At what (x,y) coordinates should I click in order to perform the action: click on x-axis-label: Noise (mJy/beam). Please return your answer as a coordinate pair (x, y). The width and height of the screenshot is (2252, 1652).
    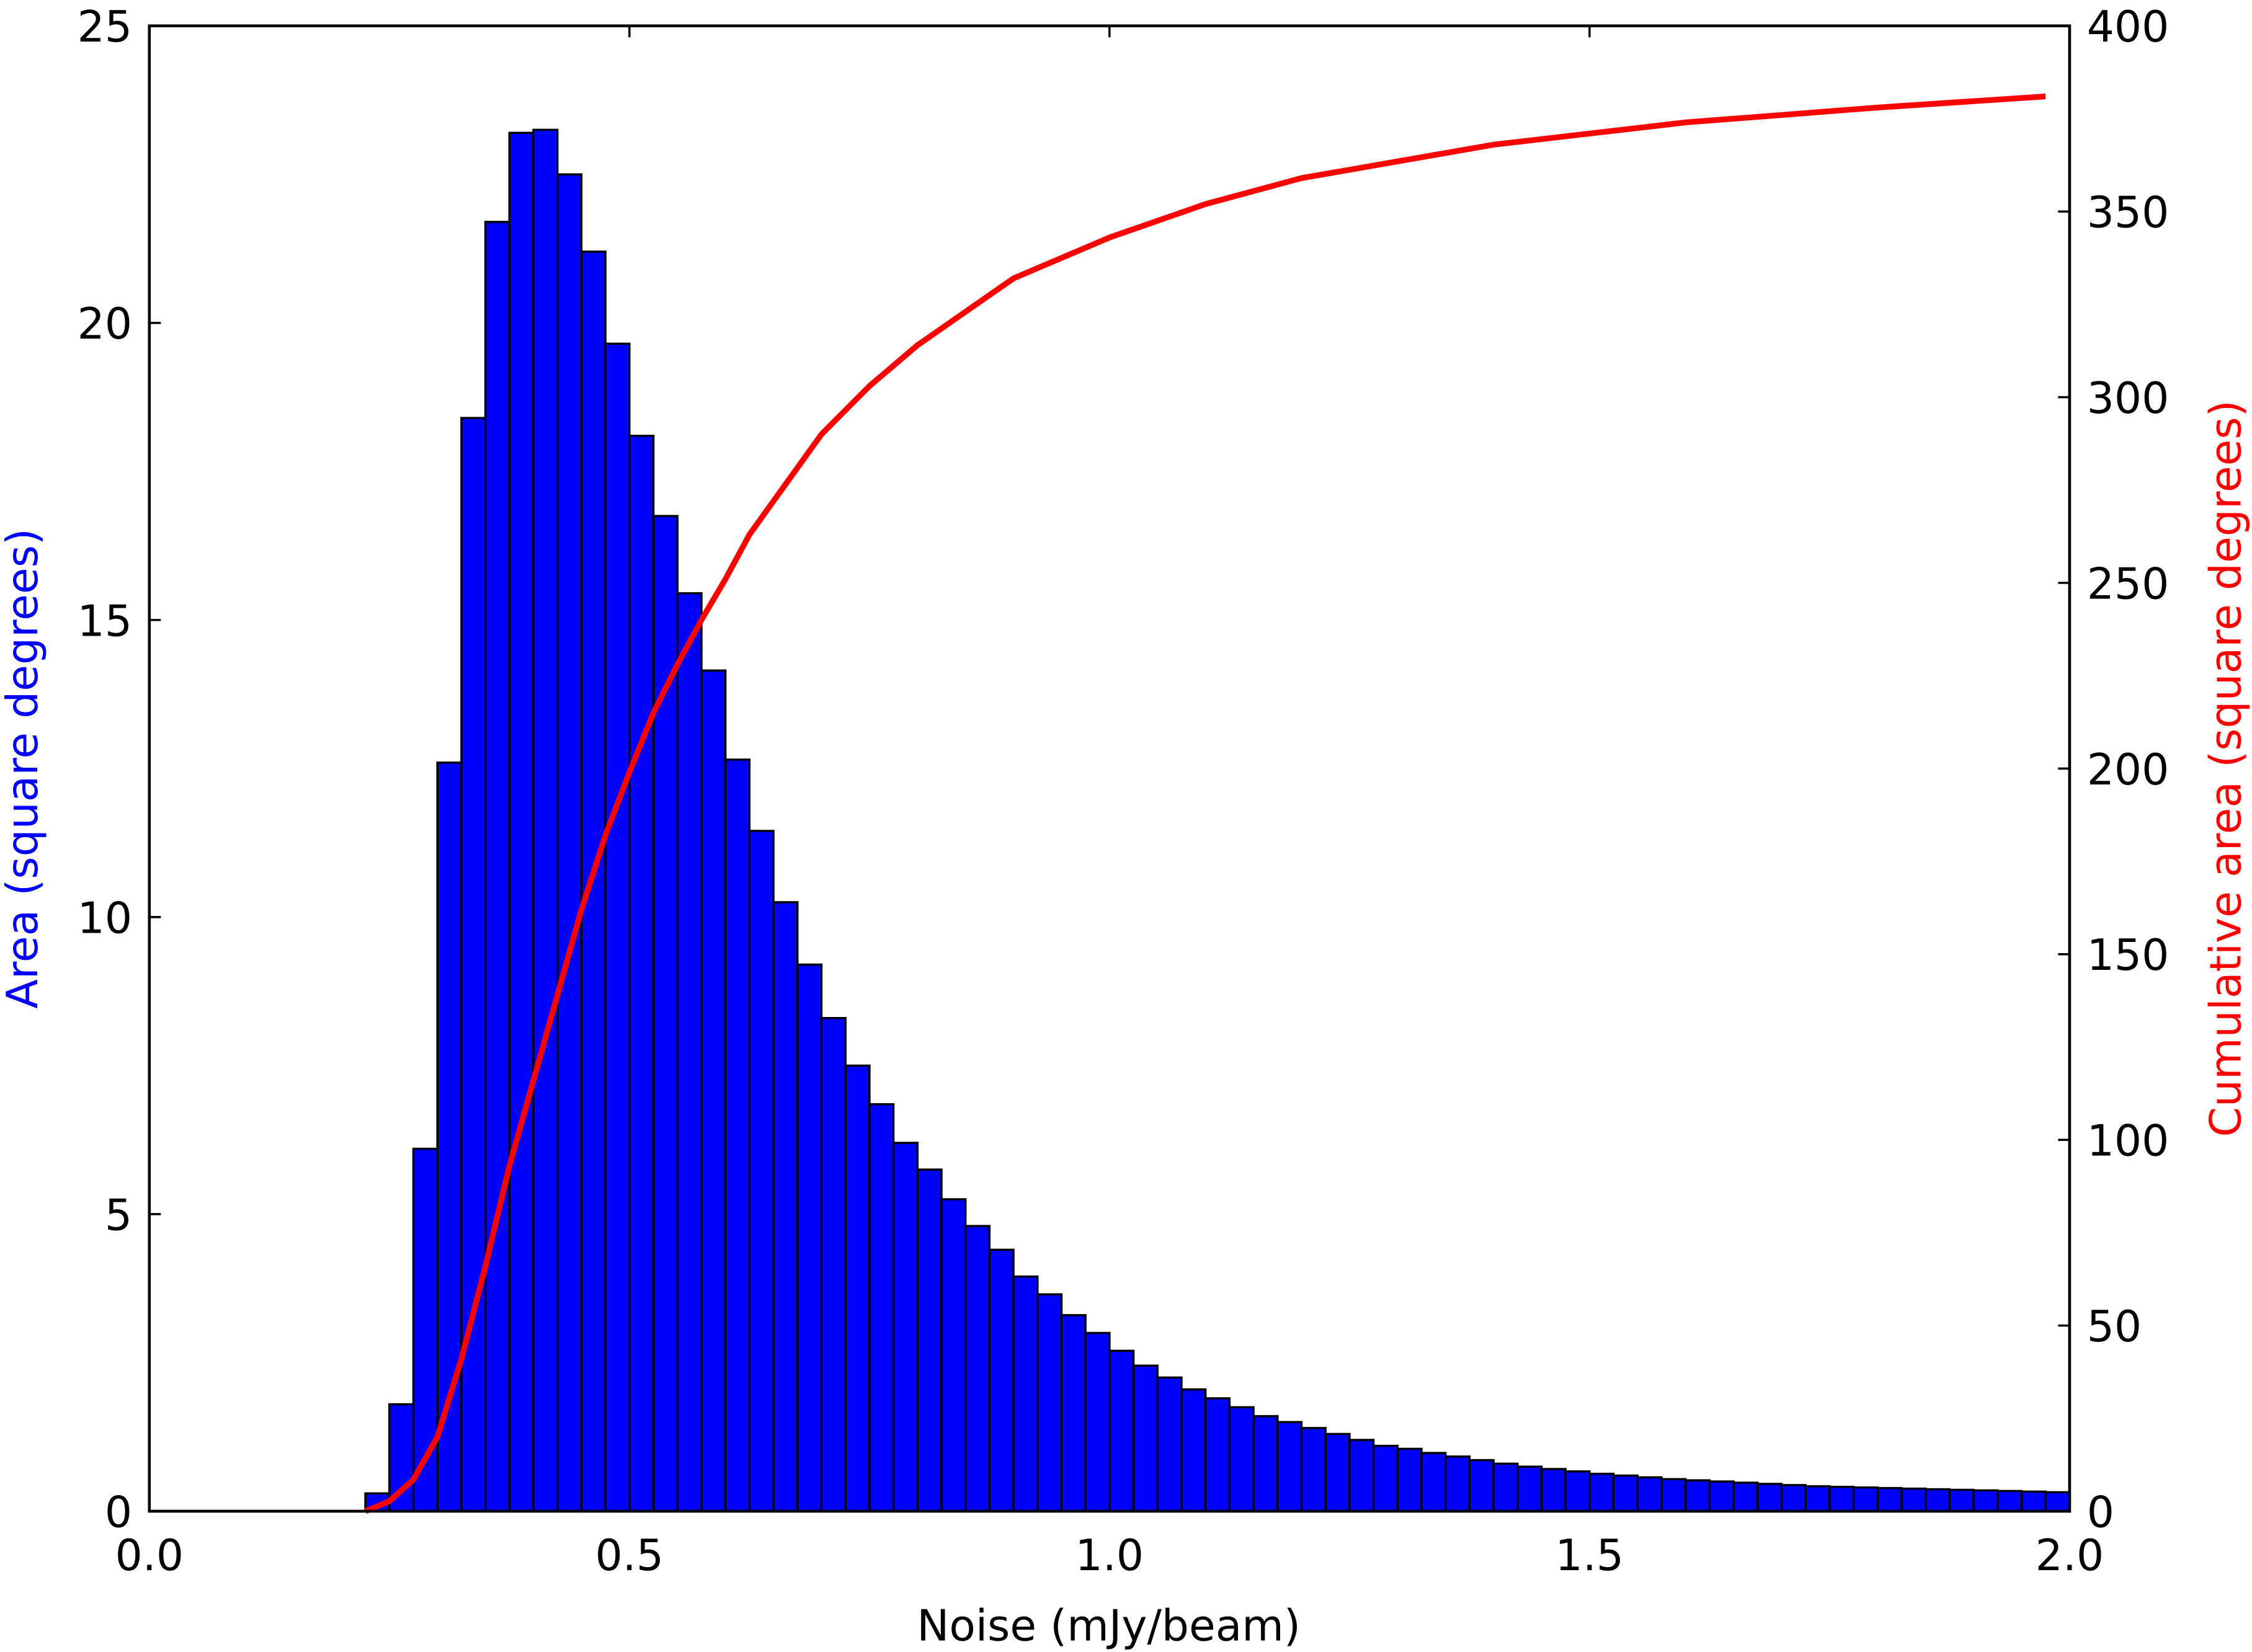
    Looking at the image, I should click on (1109, 1626).